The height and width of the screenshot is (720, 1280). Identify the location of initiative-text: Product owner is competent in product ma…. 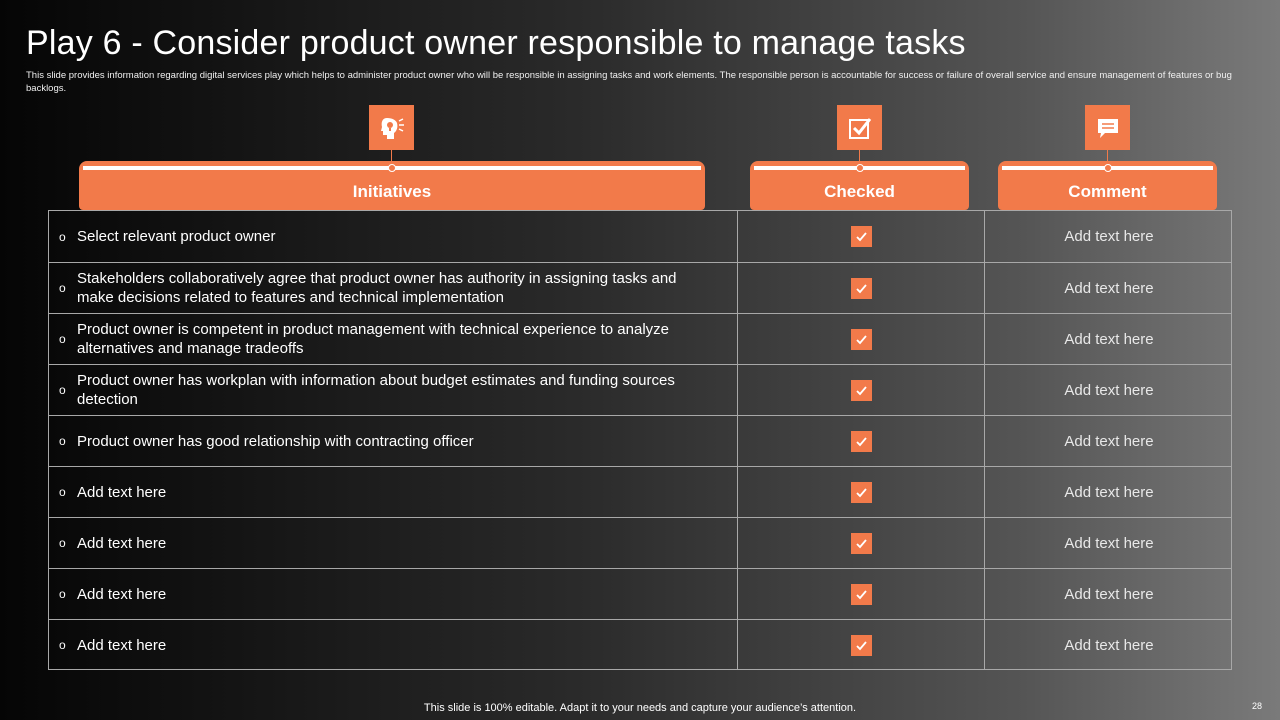
(373, 339).